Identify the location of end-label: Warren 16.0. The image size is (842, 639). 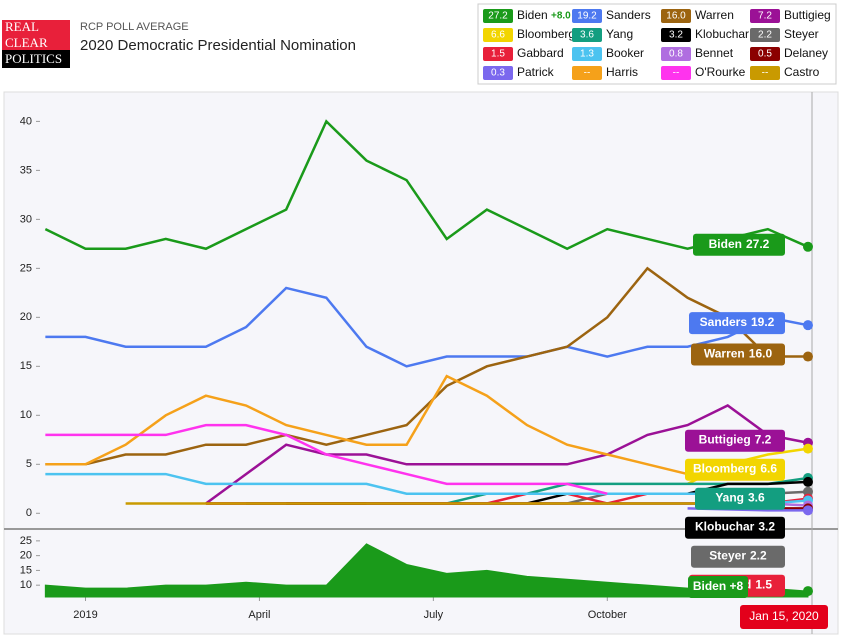
(738, 354).